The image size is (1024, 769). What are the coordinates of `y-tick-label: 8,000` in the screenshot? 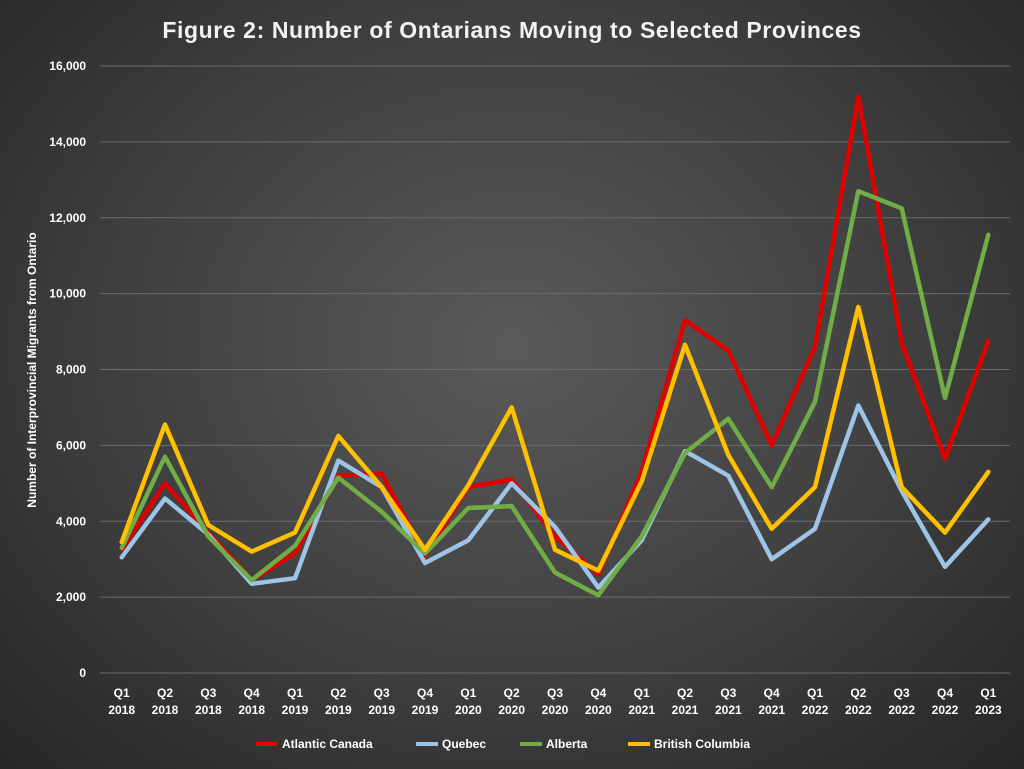 It's located at (71, 370).